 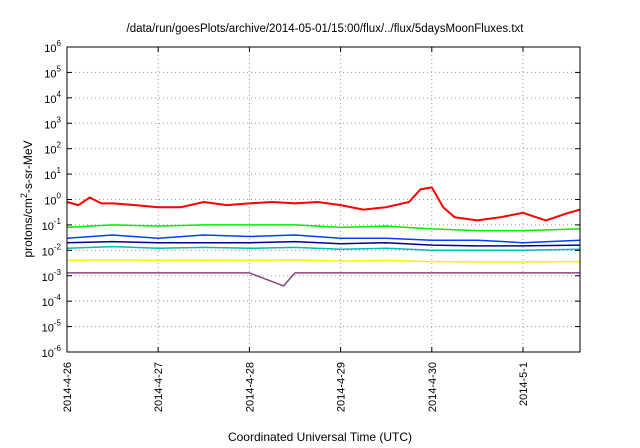 I want to click on y-tick-exponent: 5, so click(x=59, y=68).